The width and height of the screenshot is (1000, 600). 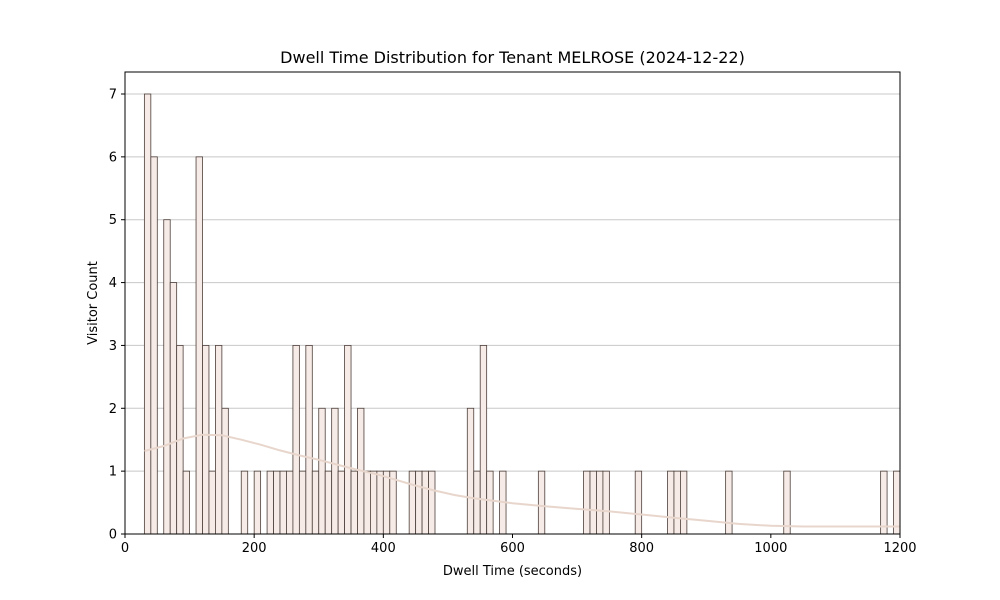 I want to click on x-axis-ticks: 0 200 400 600 800 1000 1200, so click(x=519, y=545).